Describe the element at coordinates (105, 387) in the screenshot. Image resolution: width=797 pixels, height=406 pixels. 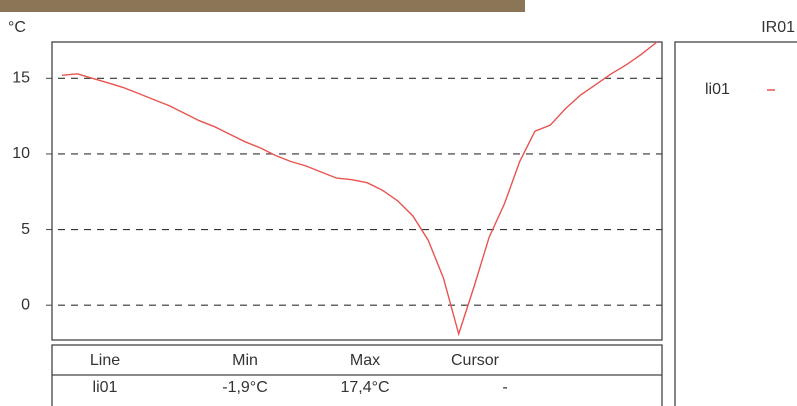
I see `table-cell: li01` at that location.